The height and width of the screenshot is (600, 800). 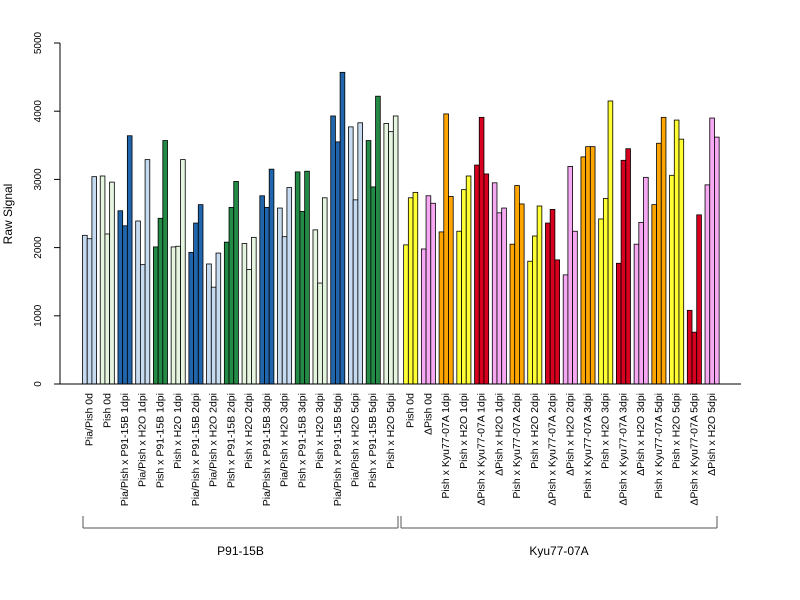 What do you see at coordinates (38, 247) in the screenshot?
I see `y-tick-label: 2000` at bounding box center [38, 247].